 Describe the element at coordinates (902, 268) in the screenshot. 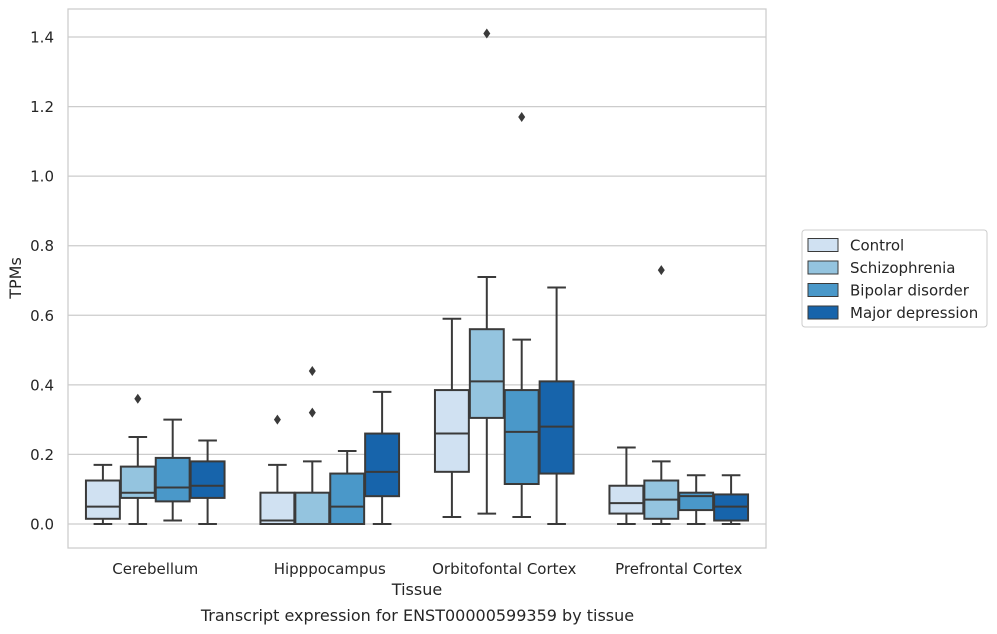

I see `legend-label: Schizophrenia` at that location.